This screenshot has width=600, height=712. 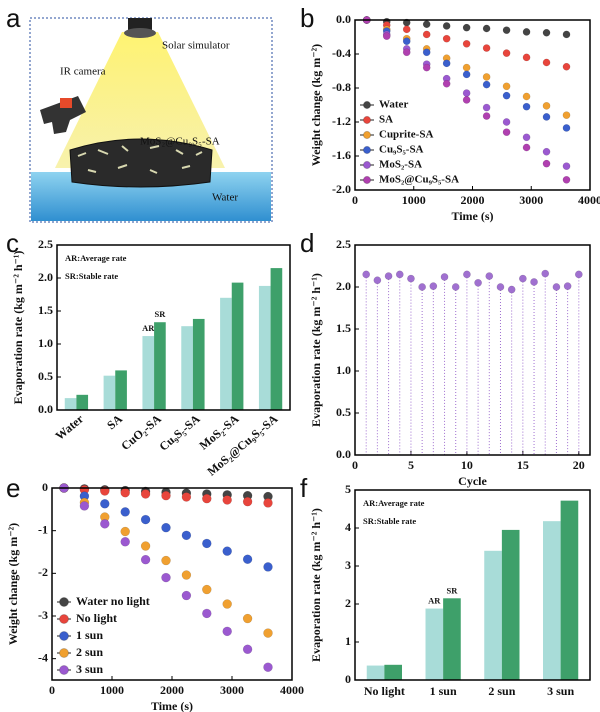 I want to click on evaporator-texture, so click(x=140, y=159).